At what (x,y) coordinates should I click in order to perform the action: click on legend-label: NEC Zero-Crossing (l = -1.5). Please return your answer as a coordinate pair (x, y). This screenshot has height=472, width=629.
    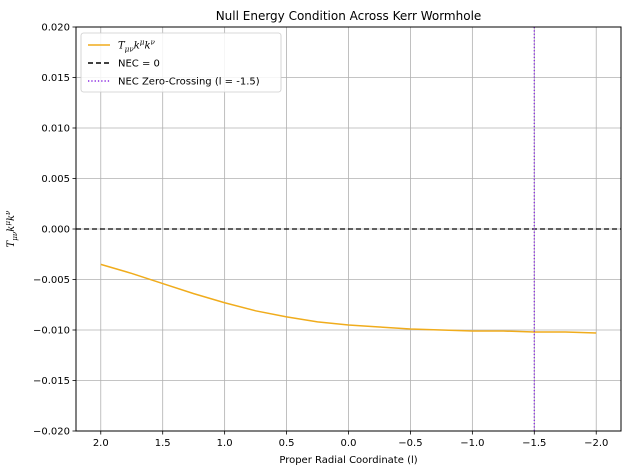
    Looking at the image, I should click on (189, 82).